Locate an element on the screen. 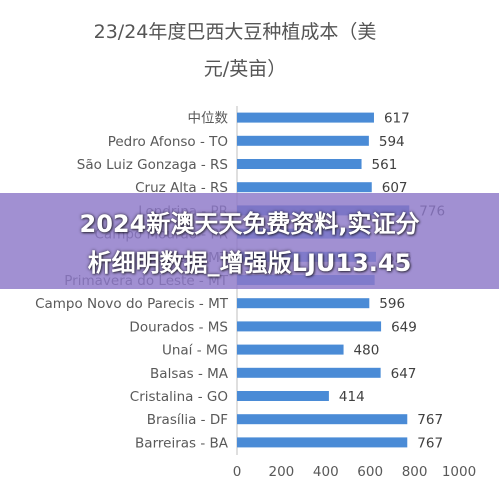 This screenshot has height=493, width=499. value-label: 607 is located at coordinates (395, 188).